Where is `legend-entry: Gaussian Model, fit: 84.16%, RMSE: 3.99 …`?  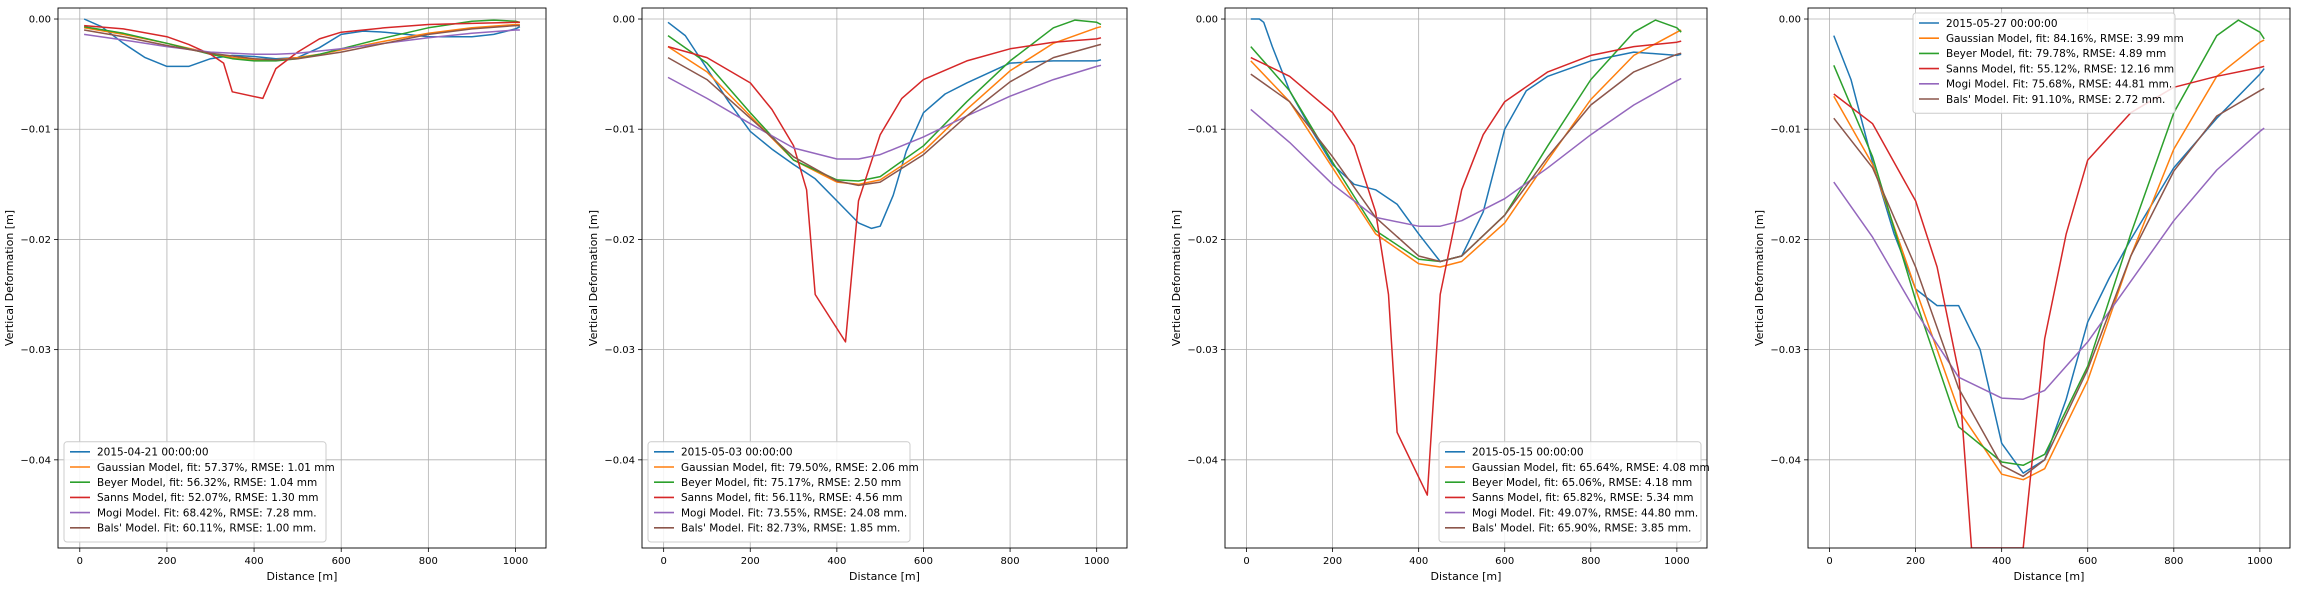
legend-entry: Gaussian Model, fit: 84.16%, RMSE: 3.99 … is located at coordinates (2065, 39).